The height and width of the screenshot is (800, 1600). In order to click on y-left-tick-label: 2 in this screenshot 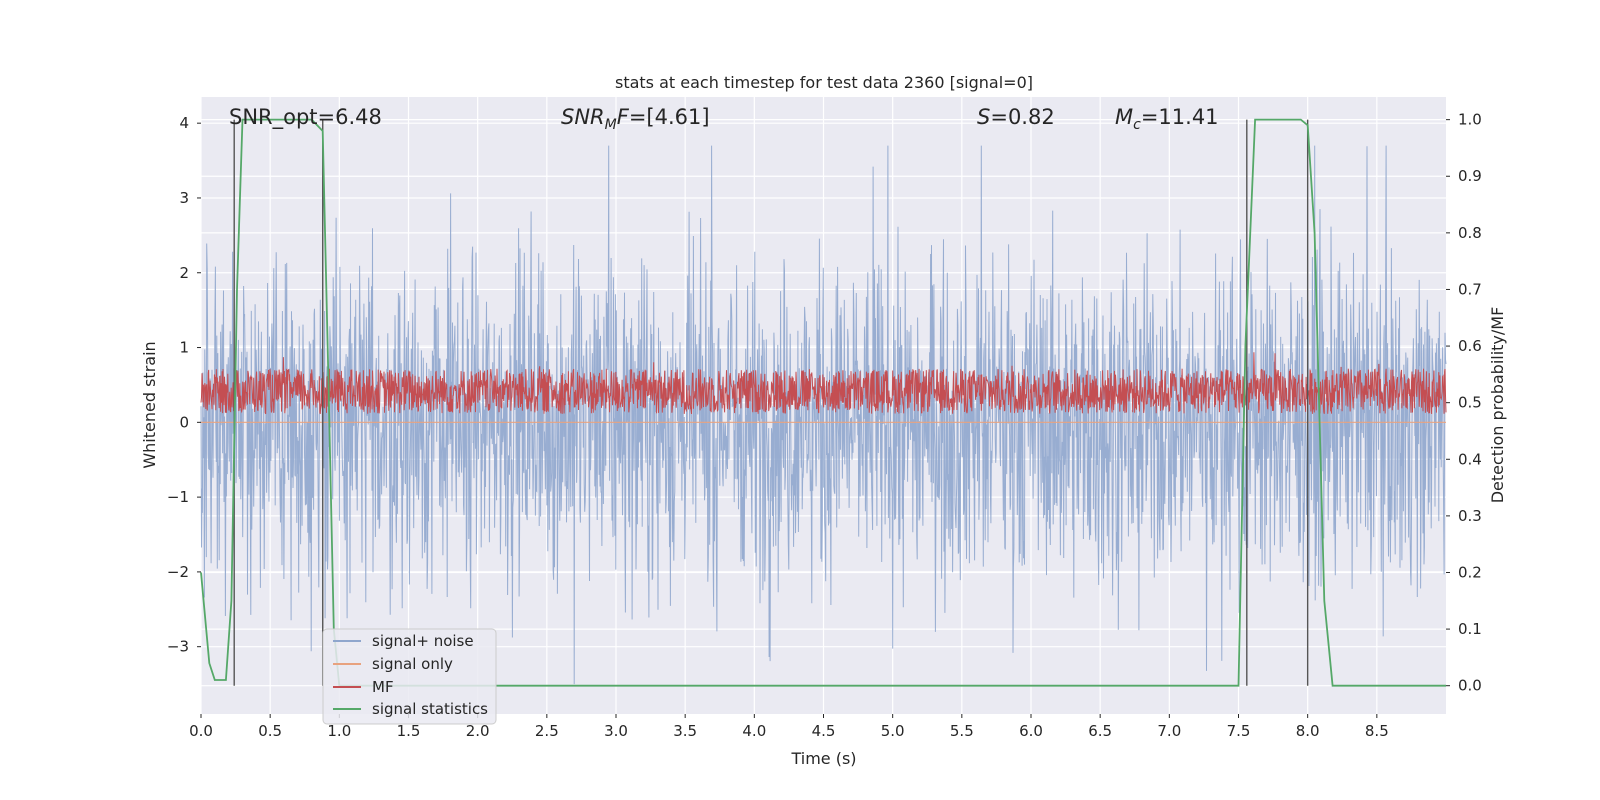, I will do `click(184, 273)`.